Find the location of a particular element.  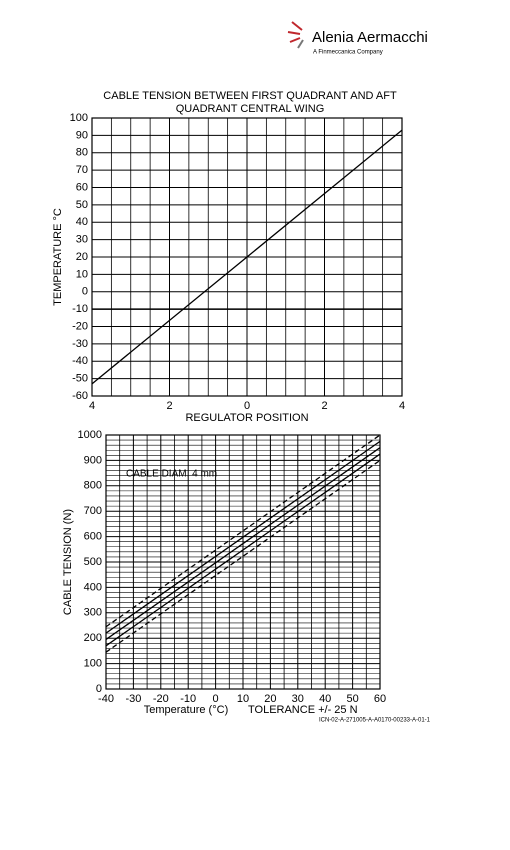

logo-icon is located at coordinates (295, 35).